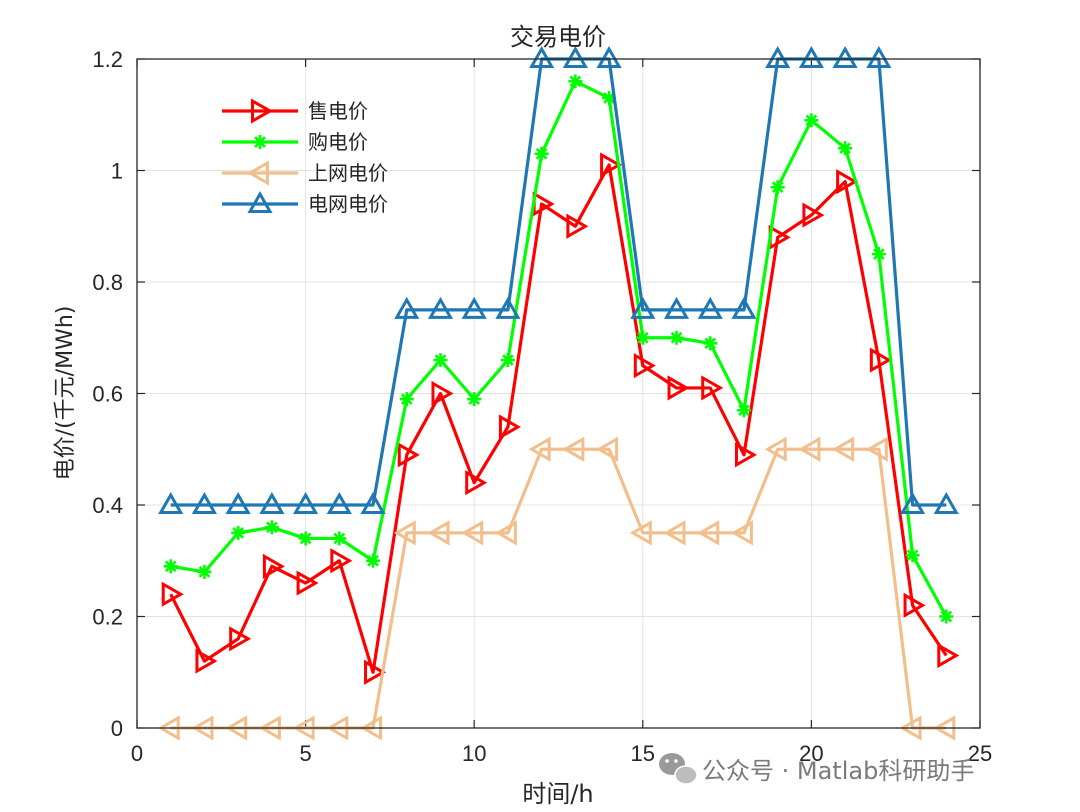 The image size is (1080, 812). What do you see at coordinates (557, 794) in the screenshot?
I see `x-axis-label: 时间/h` at bounding box center [557, 794].